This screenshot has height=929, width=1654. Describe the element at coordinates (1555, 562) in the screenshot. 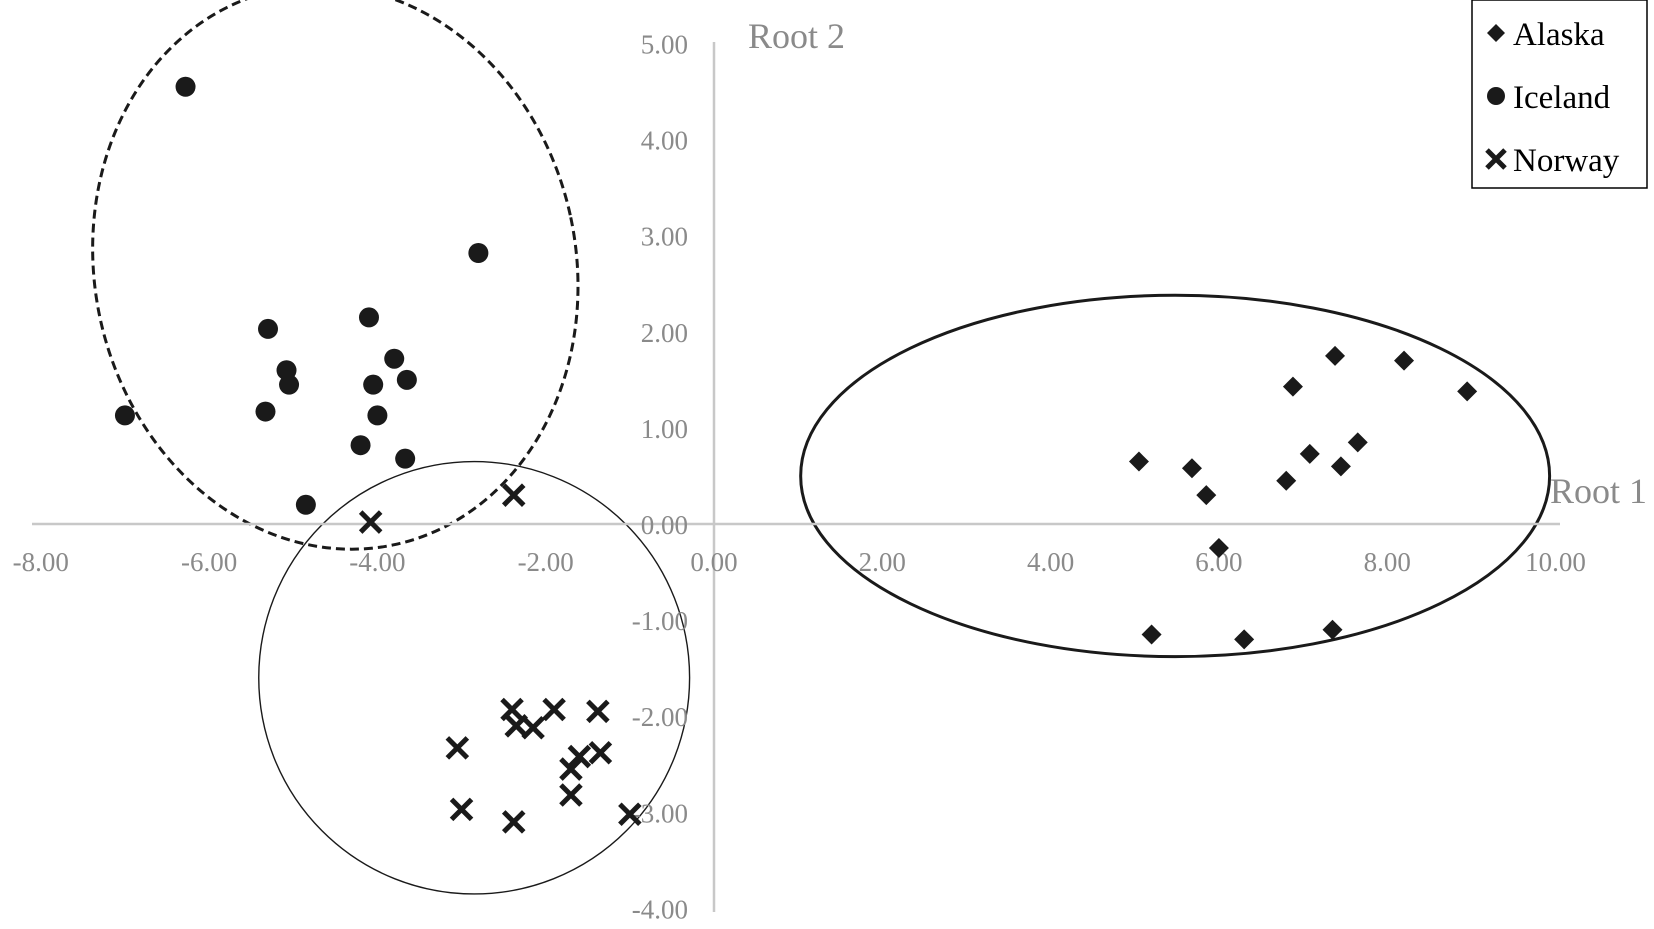

I see `x-tick-label: 10.00` at that location.